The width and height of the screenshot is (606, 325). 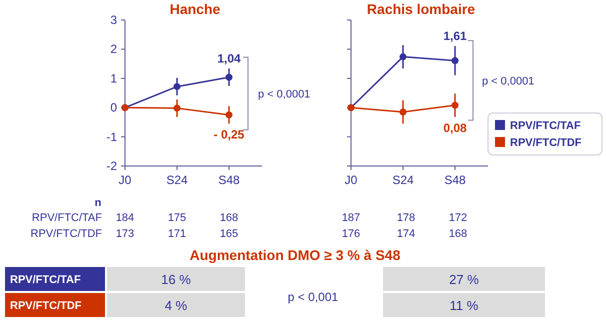 What do you see at coordinates (455, 35) in the screenshot?
I see `data-label: 1,61` at bounding box center [455, 35].